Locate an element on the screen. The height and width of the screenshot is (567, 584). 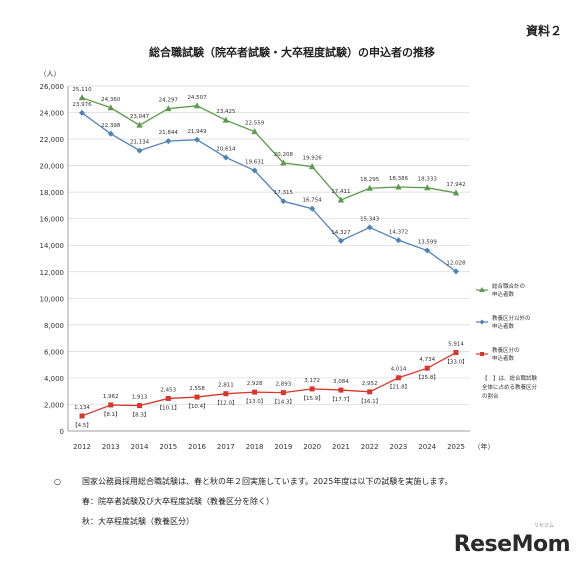
y-tick-label: 4,000 is located at coordinates (54, 379).